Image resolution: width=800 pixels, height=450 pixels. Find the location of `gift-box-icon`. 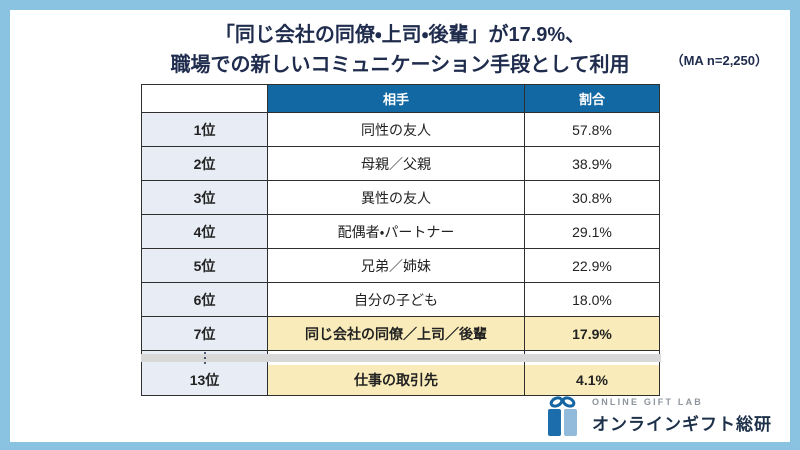

gift-box-icon is located at coordinates (562, 416).